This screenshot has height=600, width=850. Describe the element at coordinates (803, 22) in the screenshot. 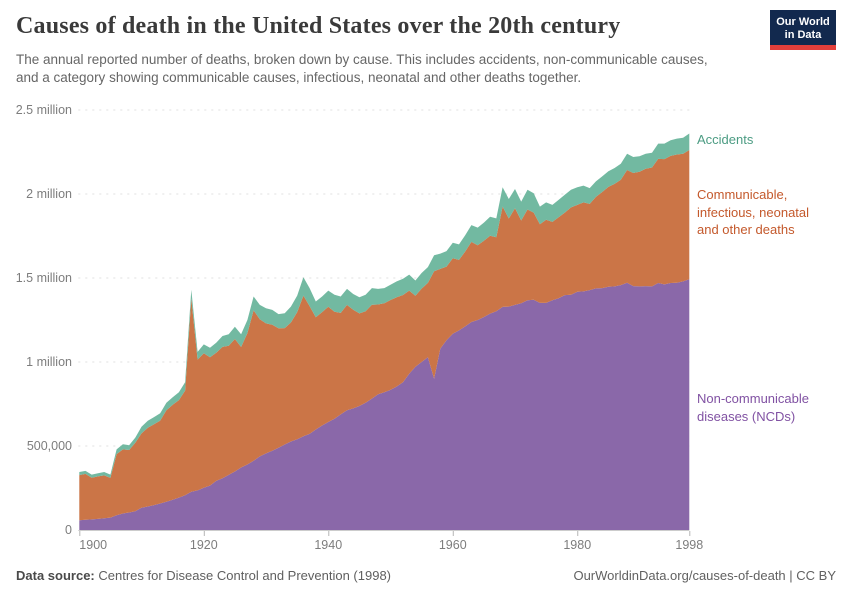

I see `owid-logo-line1: Our World` at that location.